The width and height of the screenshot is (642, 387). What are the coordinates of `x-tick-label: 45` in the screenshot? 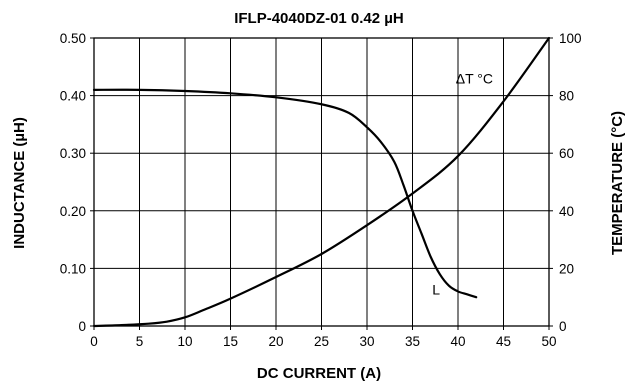 It's located at (503, 341).